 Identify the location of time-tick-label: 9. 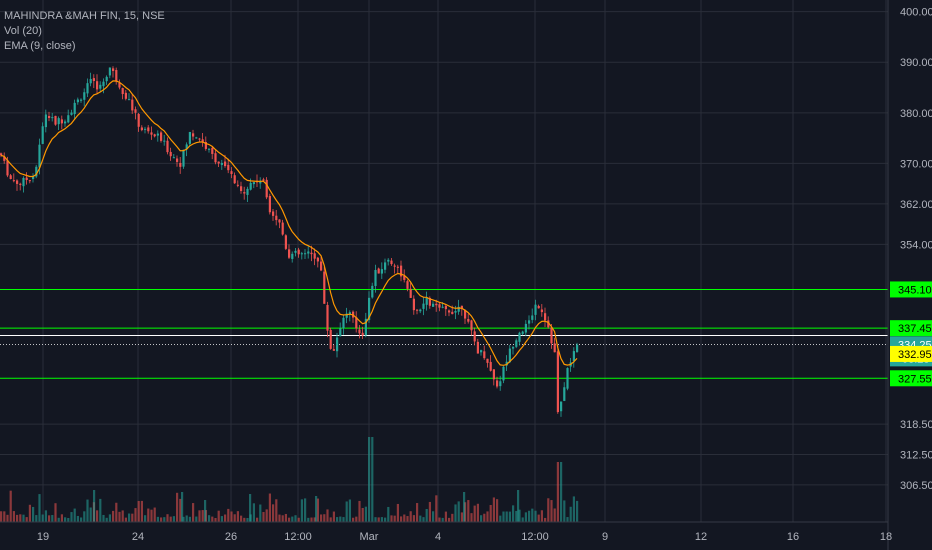
(605, 537).